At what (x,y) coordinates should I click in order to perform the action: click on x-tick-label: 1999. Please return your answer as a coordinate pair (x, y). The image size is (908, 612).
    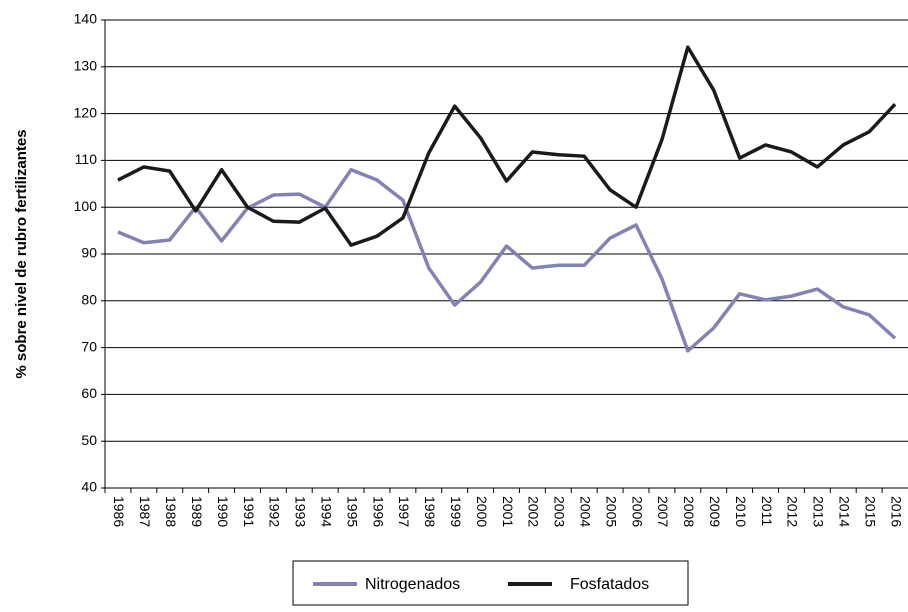
    Looking at the image, I should click on (456, 511).